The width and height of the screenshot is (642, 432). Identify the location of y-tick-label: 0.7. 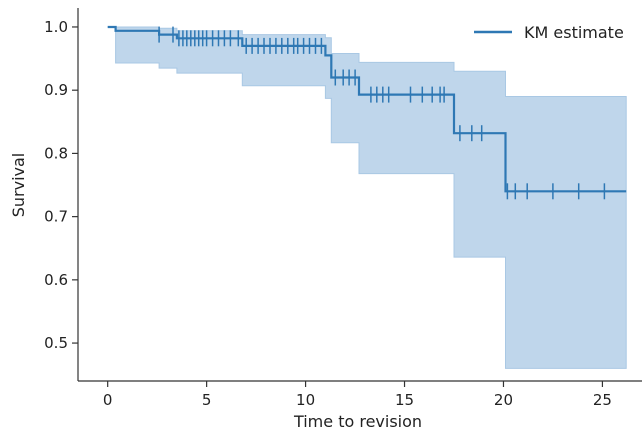
(56, 217).